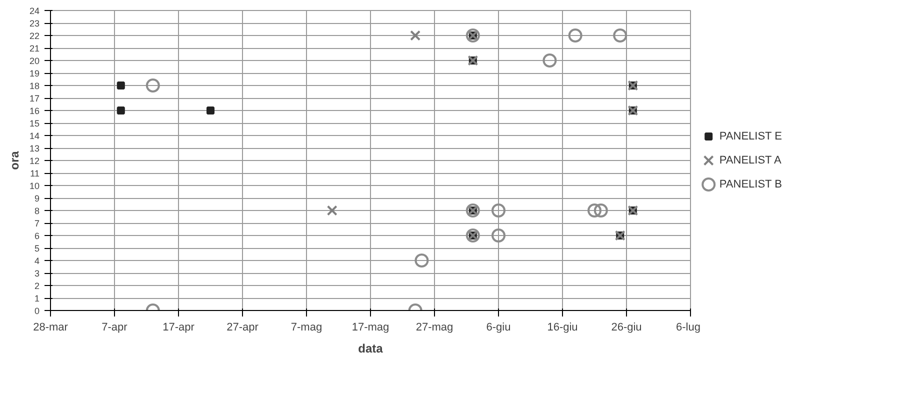  Describe the element at coordinates (750, 160) in the screenshot. I see `legend-label: PANELIST A` at that location.